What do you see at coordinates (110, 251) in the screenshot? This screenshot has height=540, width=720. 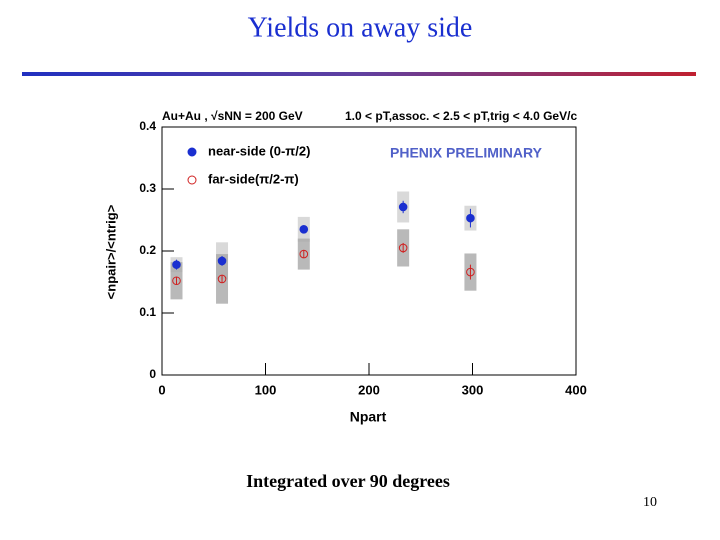 I see `y-axis-label: <npair>/<ntrig>` at bounding box center [110, 251].